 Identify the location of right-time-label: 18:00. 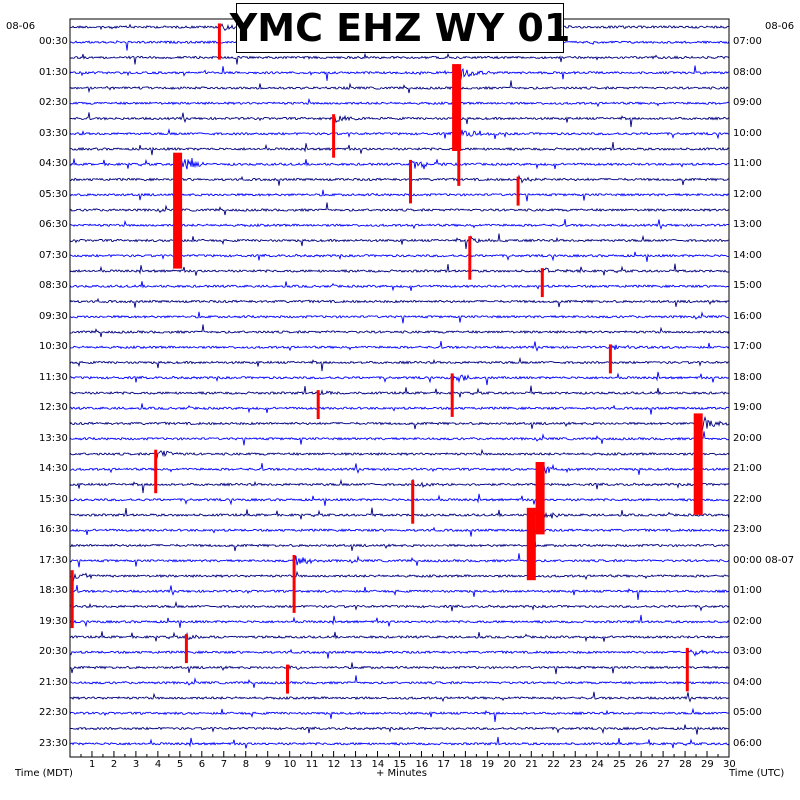
(747, 377).